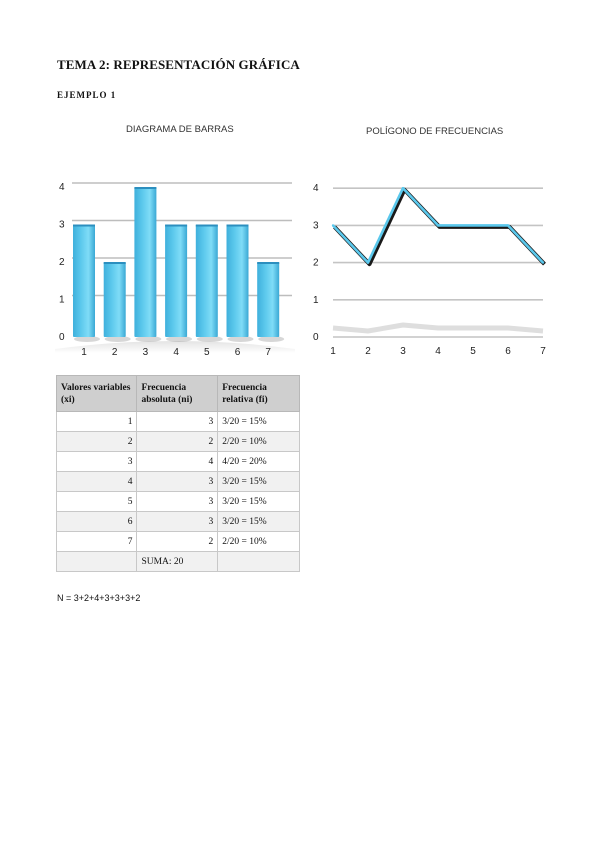  I want to click on cell-valor: 2, so click(96, 441).